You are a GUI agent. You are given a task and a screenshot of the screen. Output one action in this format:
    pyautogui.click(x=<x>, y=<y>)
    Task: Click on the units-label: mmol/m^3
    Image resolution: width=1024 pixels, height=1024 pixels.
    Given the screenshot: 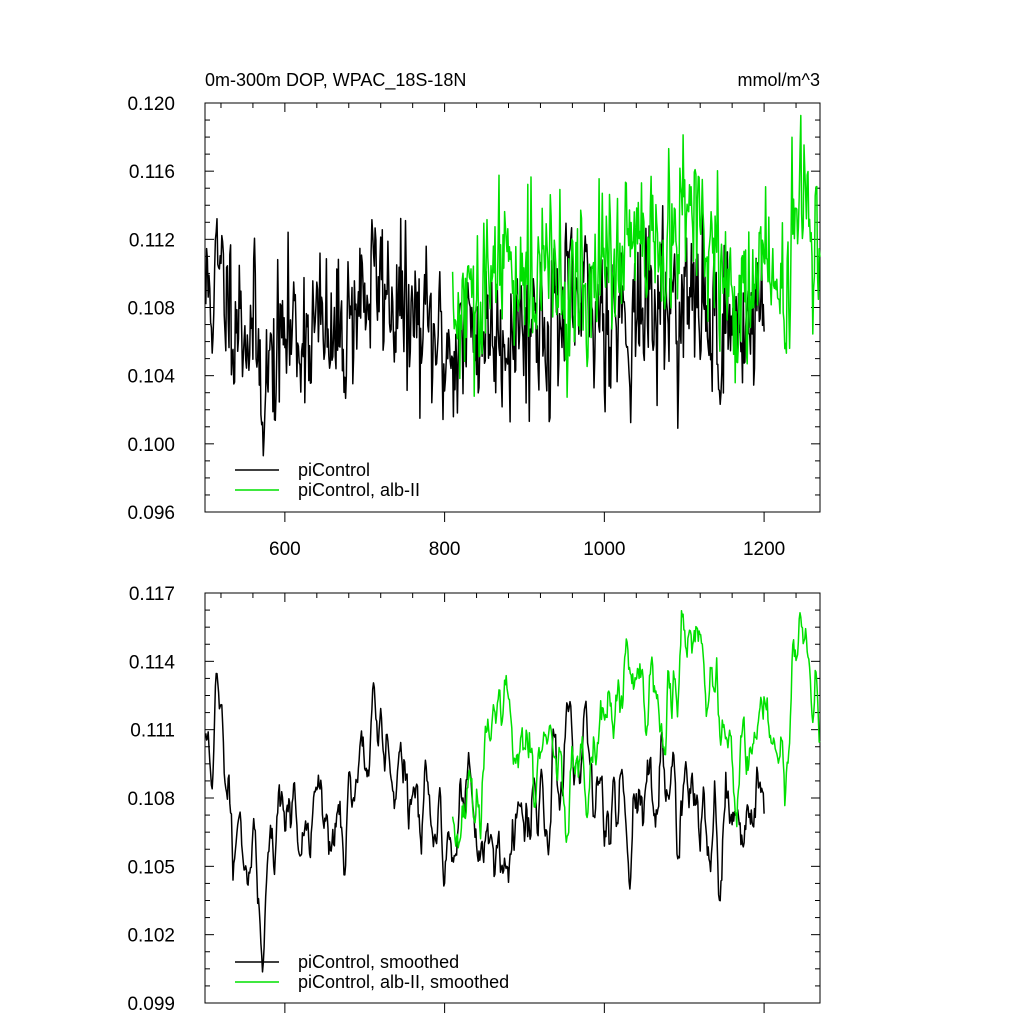 What is the action you would take?
    pyautogui.click(x=779, y=80)
    